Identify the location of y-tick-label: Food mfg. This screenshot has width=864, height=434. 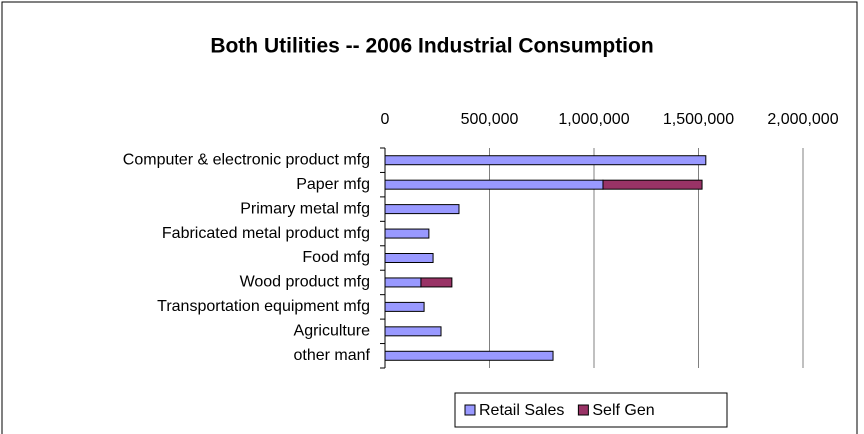
(336, 257).